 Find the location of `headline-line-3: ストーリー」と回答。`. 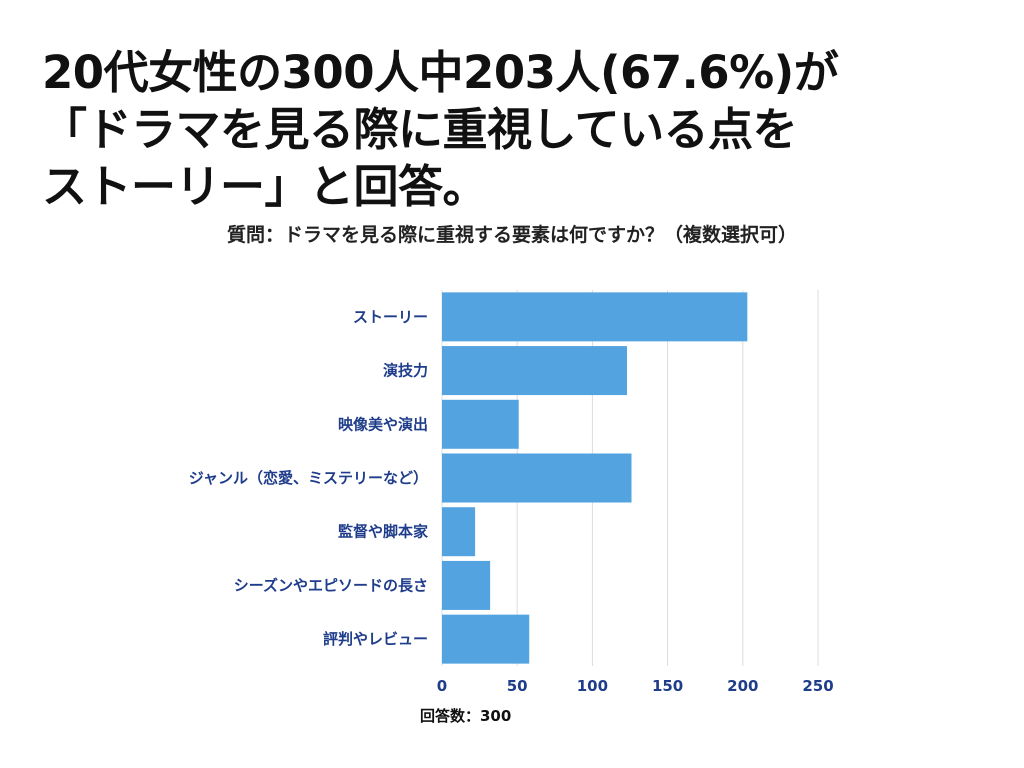

headline-line-3: ストーリー」と回答。 is located at coordinates (265, 186).